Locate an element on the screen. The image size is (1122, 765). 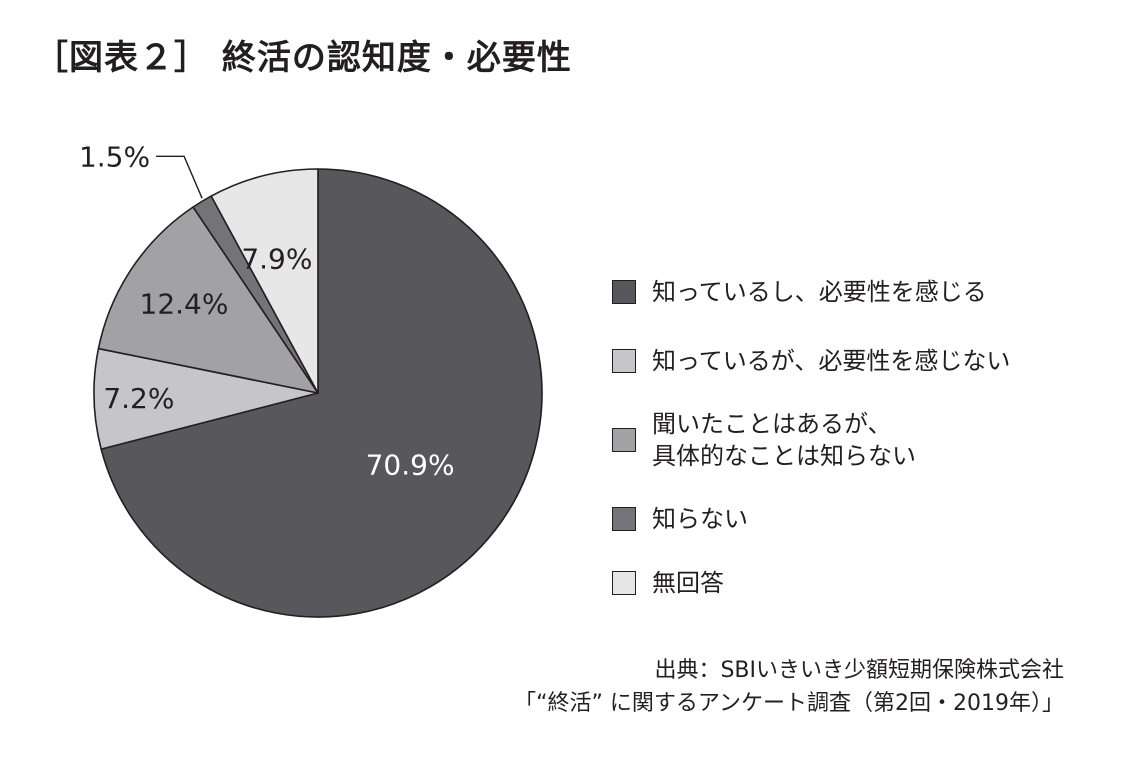
legend-item: 聞いたことはあるが、 具体的なことは知らない is located at coordinates (764, 441).